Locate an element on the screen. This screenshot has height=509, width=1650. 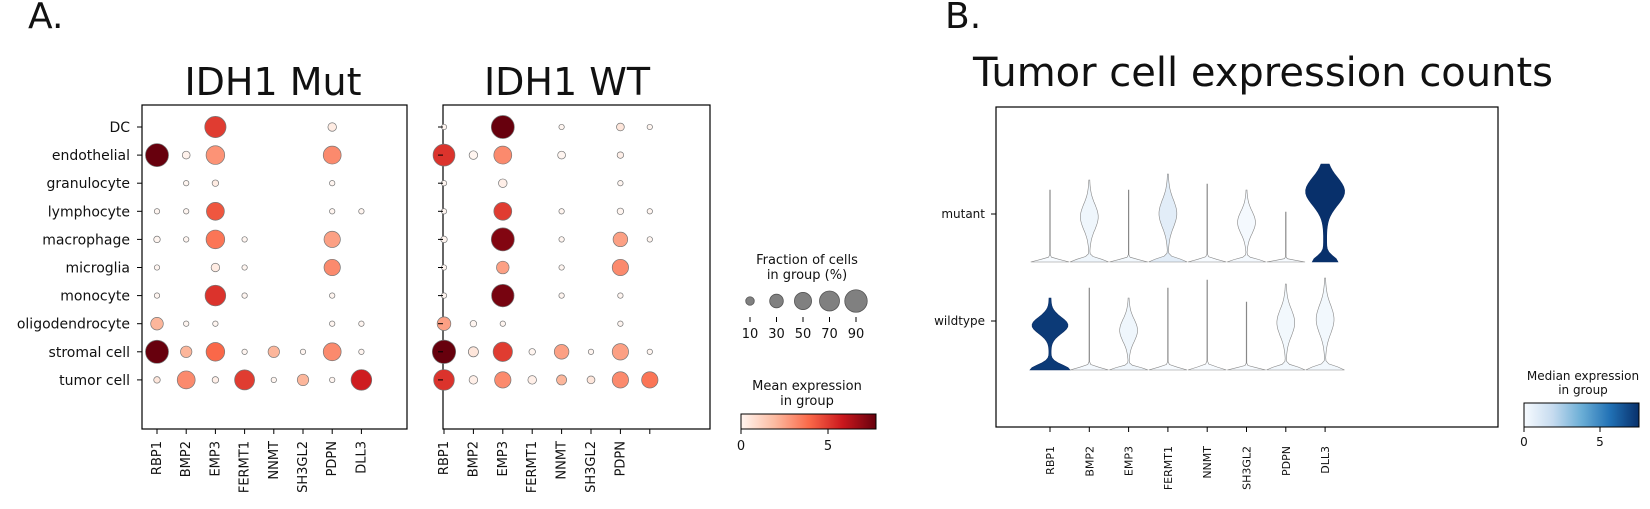
x-tick-label-wt: EMP3 is located at coordinates (503, 459).